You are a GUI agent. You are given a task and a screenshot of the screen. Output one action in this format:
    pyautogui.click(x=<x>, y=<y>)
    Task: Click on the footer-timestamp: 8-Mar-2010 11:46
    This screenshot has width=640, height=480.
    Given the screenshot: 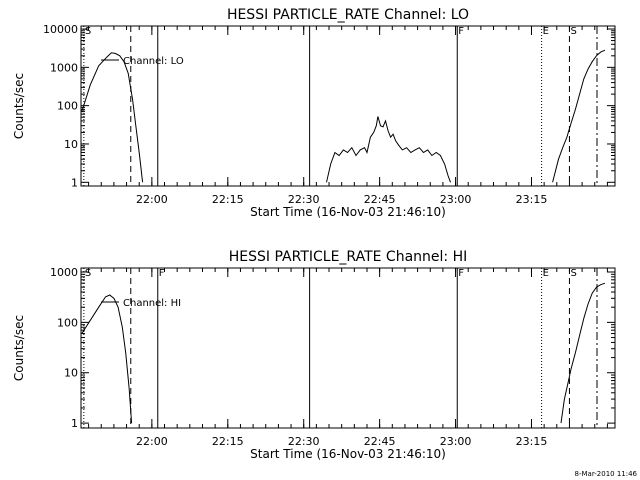 What is the action you would take?
    pyautogui.click(x=606, y=474)
    